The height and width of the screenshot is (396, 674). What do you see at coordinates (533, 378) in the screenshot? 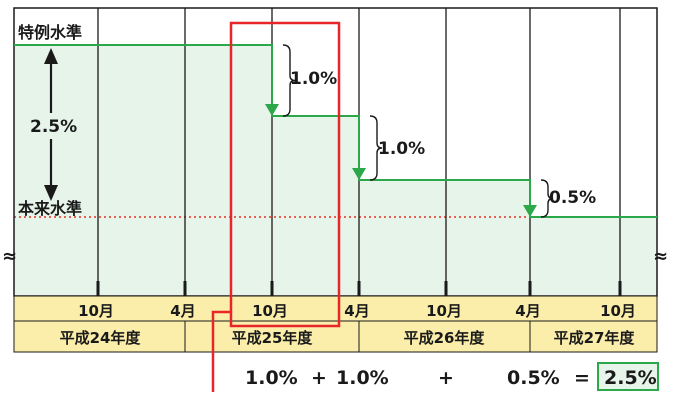
I see `formula-term-3: 0.5%` at bounding box center [533, 378].